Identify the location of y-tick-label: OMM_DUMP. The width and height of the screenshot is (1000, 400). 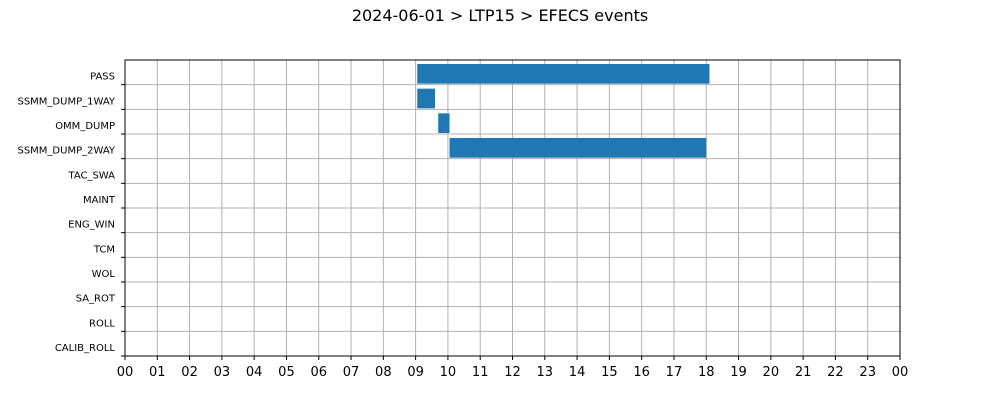
(85, 126).